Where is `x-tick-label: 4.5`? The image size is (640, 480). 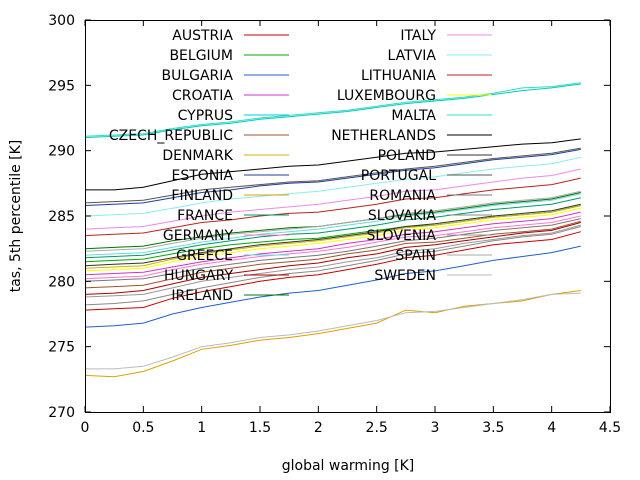 x-tick-label: 4.5 is located at coordinates (610, 428).